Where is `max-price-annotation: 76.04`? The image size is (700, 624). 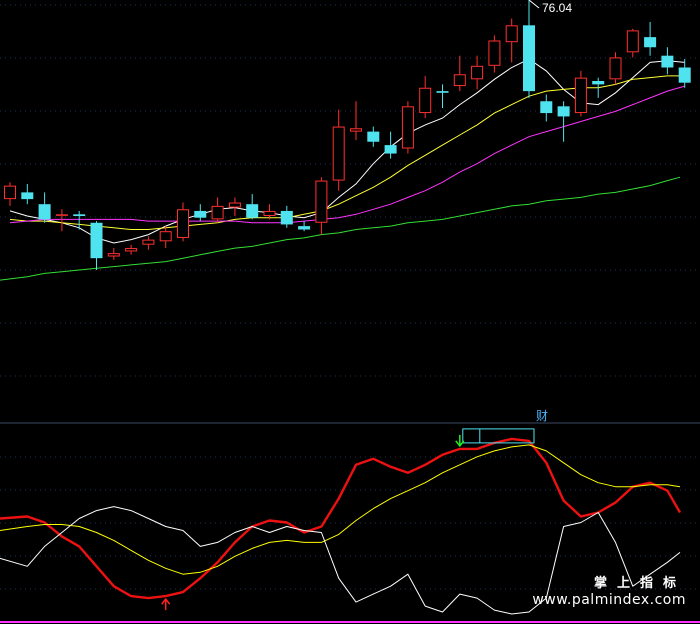
max-price-annotation: 76.04 is located at coordinates (550, 7).